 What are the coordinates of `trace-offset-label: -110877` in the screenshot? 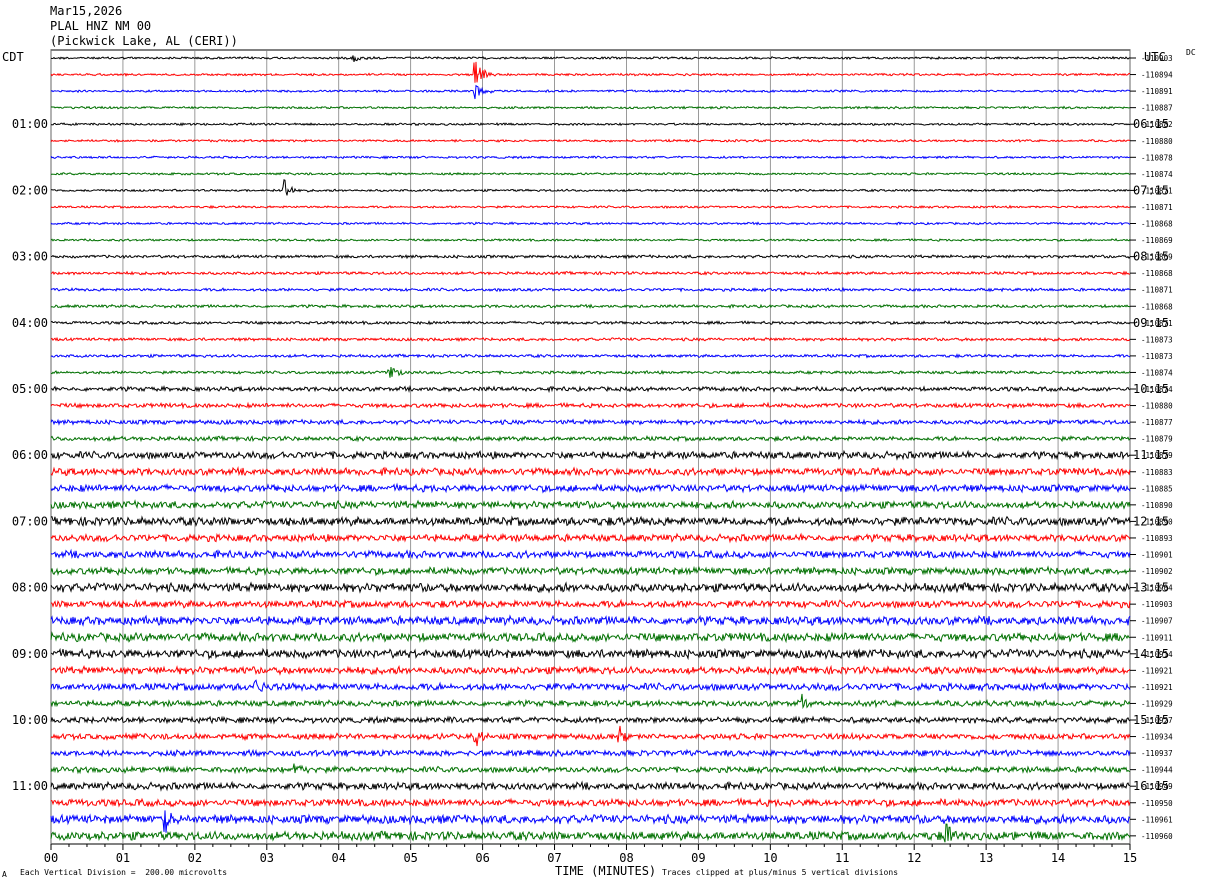 It's located at (1157, 422).